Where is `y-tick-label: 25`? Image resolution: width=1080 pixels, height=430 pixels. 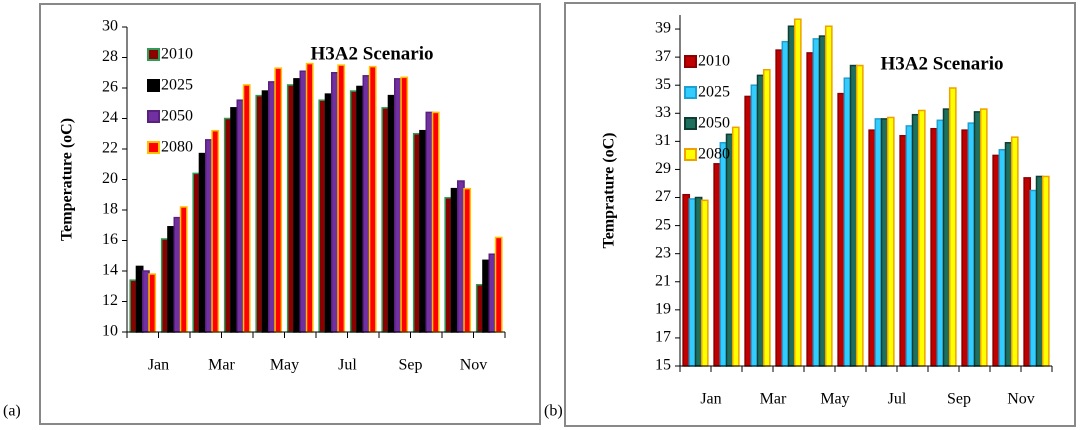
y-tick-label: 25 is located at coordinates (663, 224).